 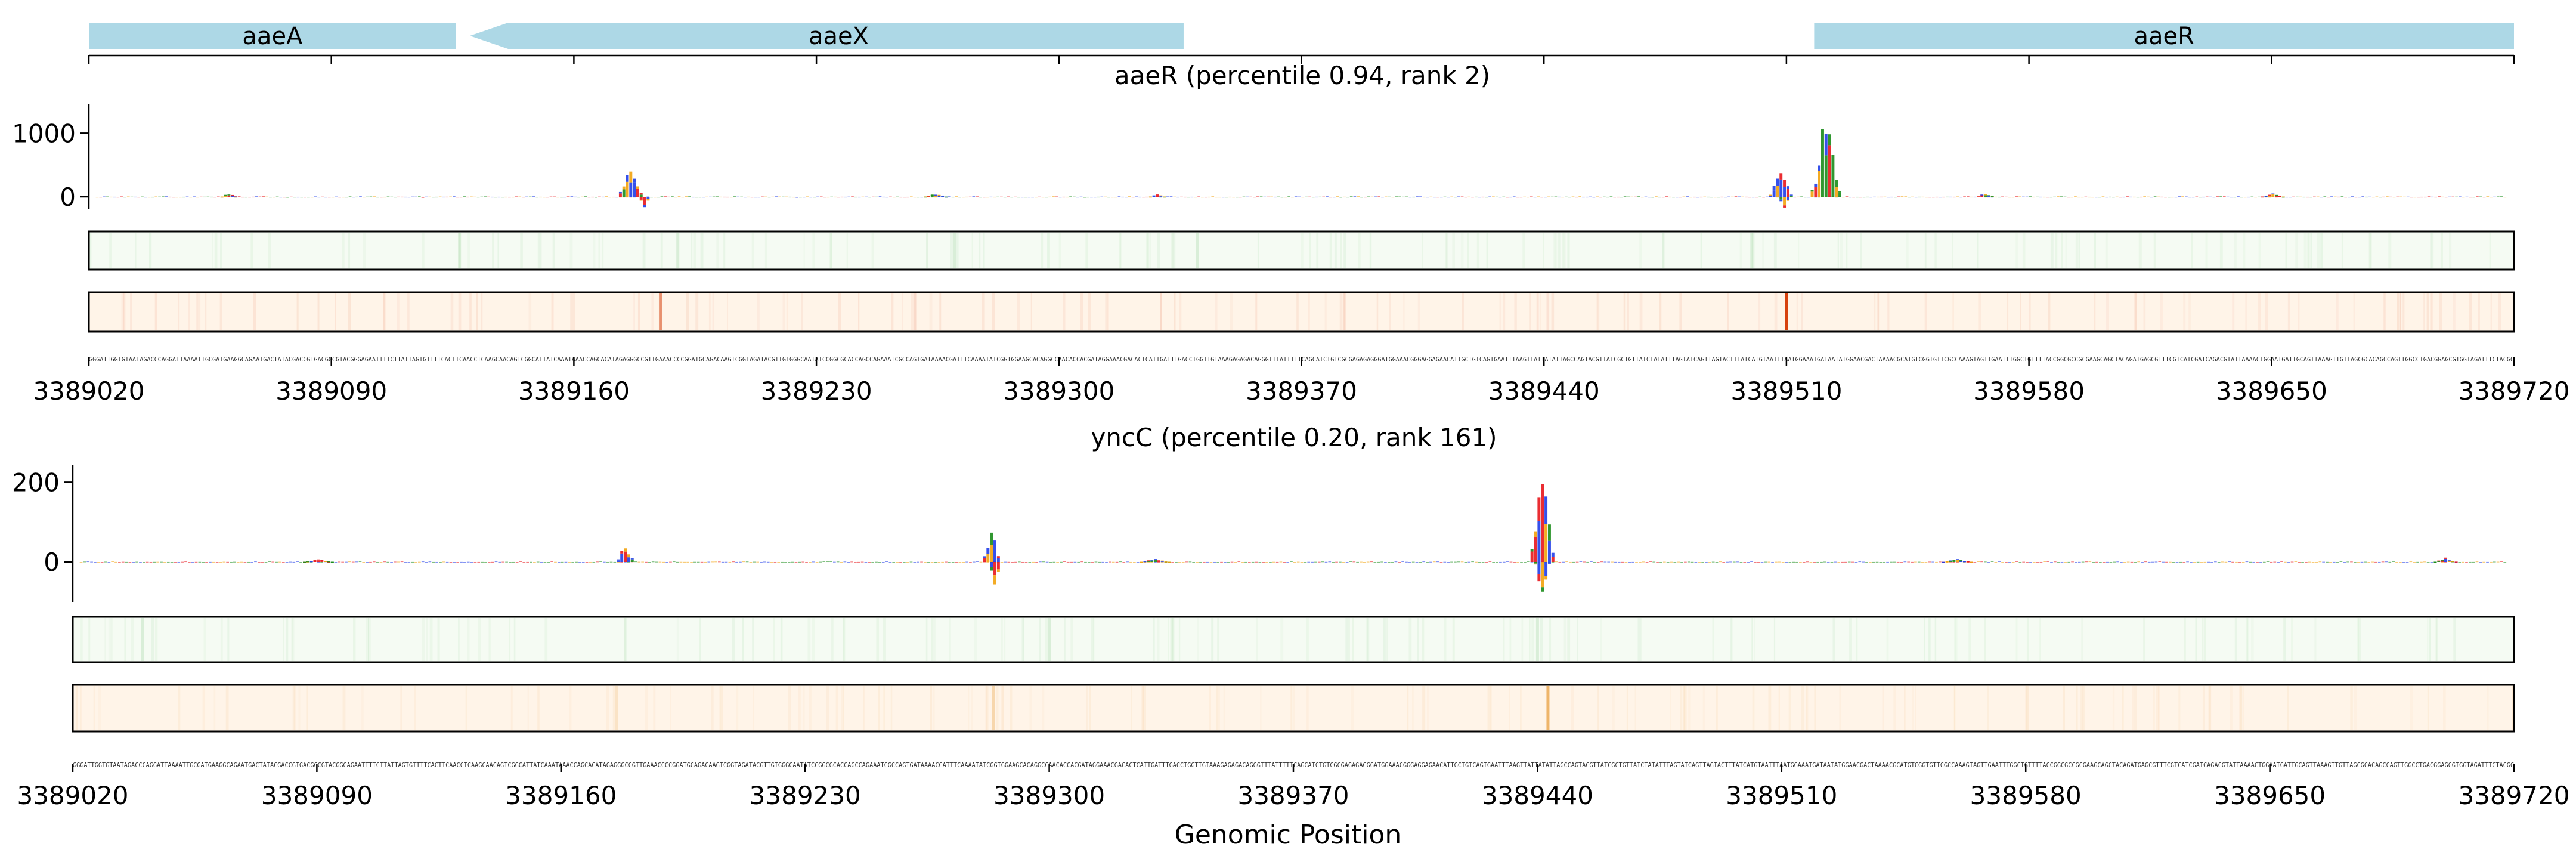 What do you see at coordinates (1302, 250) in the screenshot?
I see `green-heat-strip-aaer` at bounding box center [1302, 250].